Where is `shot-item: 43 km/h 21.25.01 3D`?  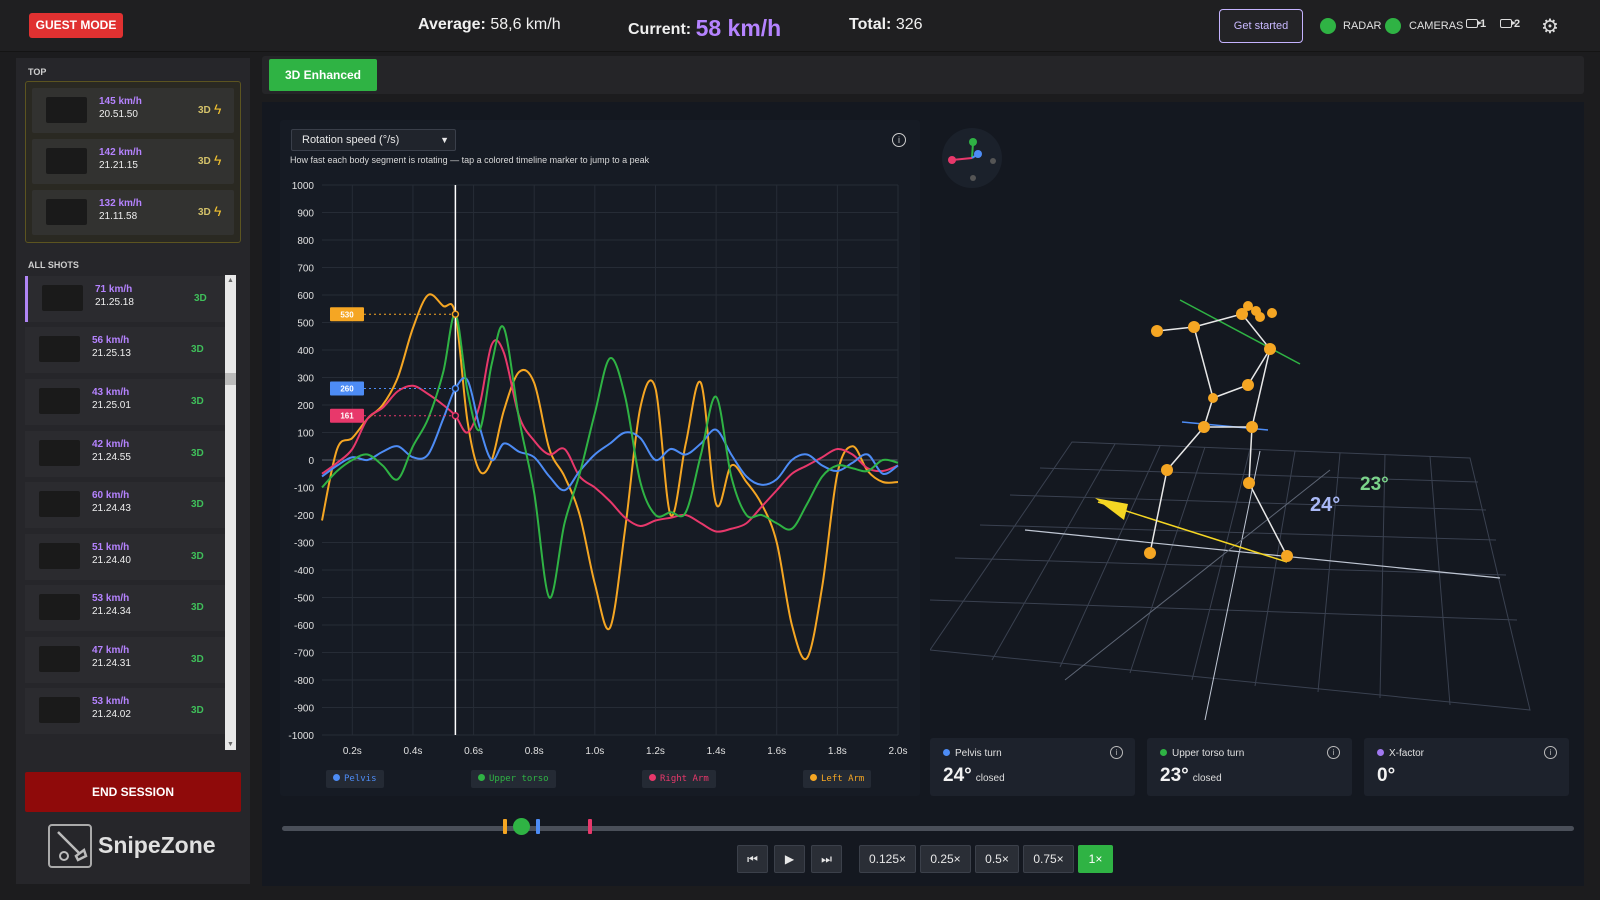 shot-item: 43 km/h 21.25.01 3D is located at coordinates (129, 402).